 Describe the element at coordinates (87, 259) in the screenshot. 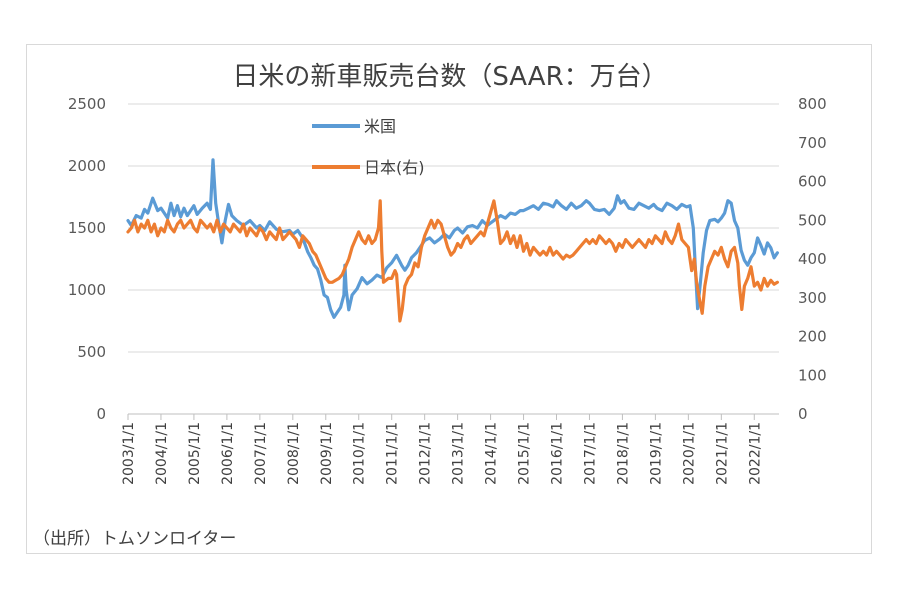

I see `y-axis-left: 0 500 1000 1500 2000 2500` at that location.